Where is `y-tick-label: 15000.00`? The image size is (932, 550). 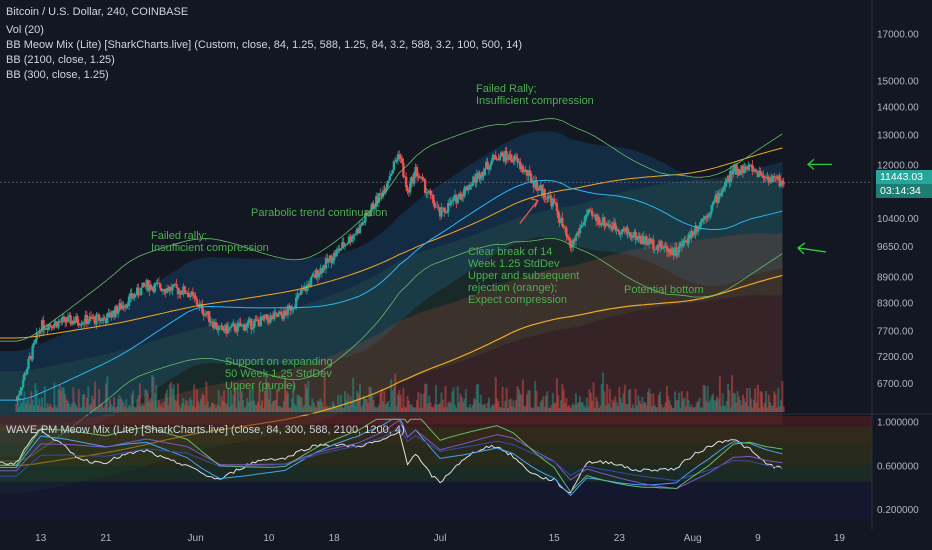
y-tick-label: 15000.00 is located at coordinates (898, 82).